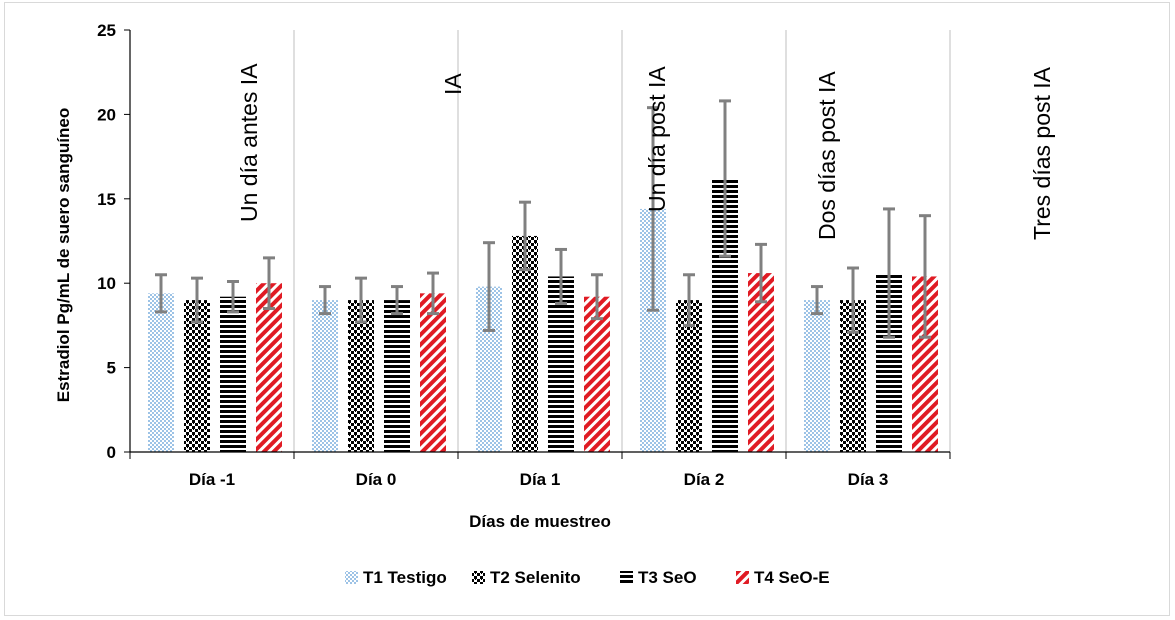  What do you see at coordinates (106, 114) in the screenshot?
I see `y-tick-label: 20` at bounding box center [106, 114].